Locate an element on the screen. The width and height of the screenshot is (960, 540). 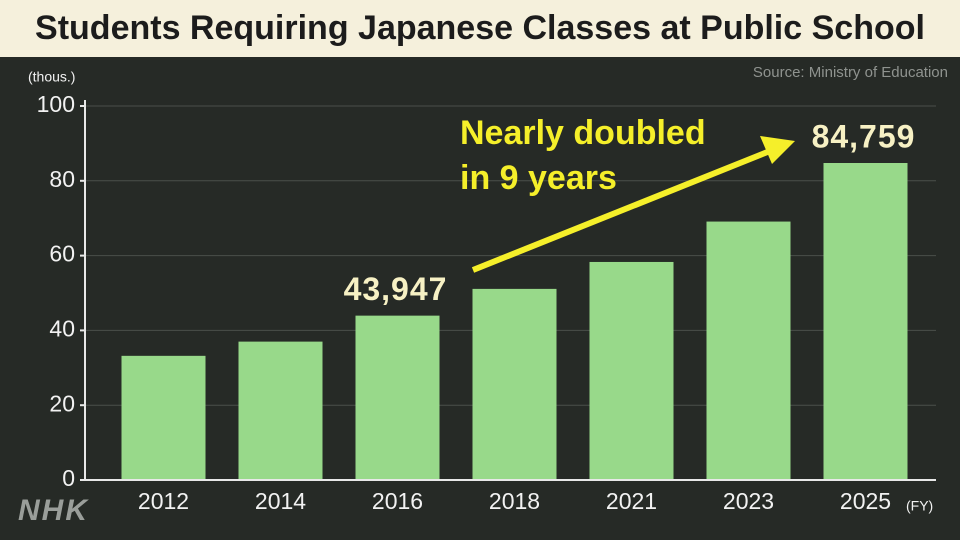
x-tick-label: 2016 is located at coordinates (397, 501).